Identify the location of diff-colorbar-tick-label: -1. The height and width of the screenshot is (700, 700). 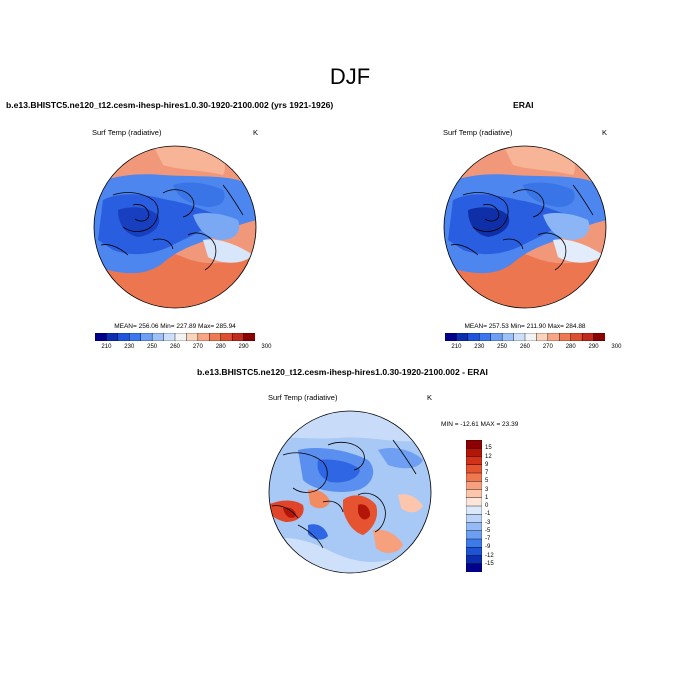
(488, 514).